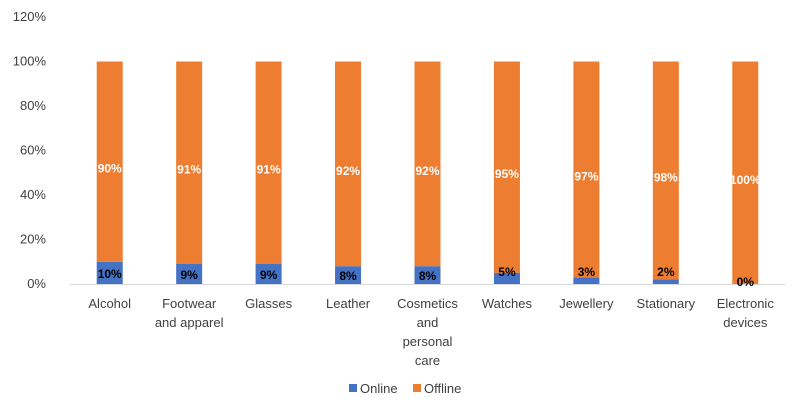 This screenshot has width=800, height=408. I want to click on x-category-label: care, so click(427, 360).